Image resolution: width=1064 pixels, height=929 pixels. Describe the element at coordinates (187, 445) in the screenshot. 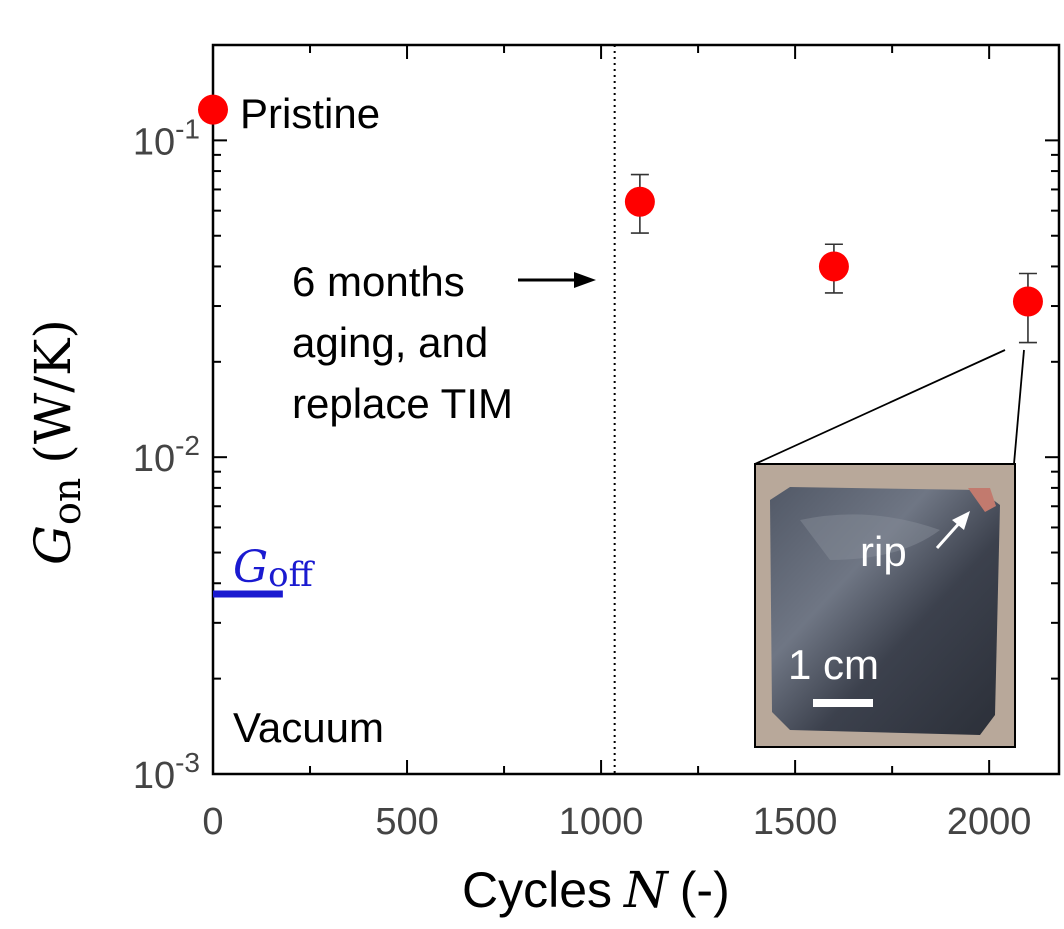

I see `y-tick-label-exponent: -2` at that location.